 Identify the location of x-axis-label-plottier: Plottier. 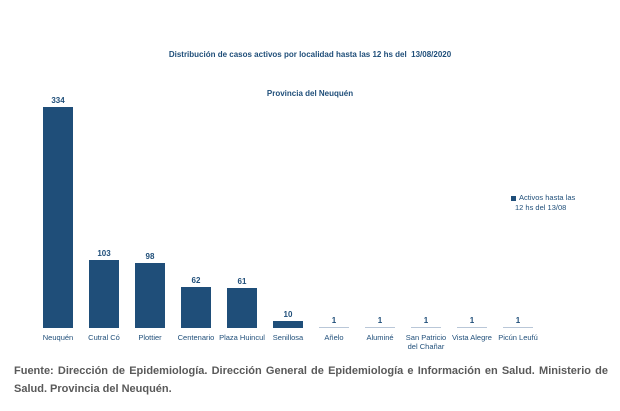
(150, 337).